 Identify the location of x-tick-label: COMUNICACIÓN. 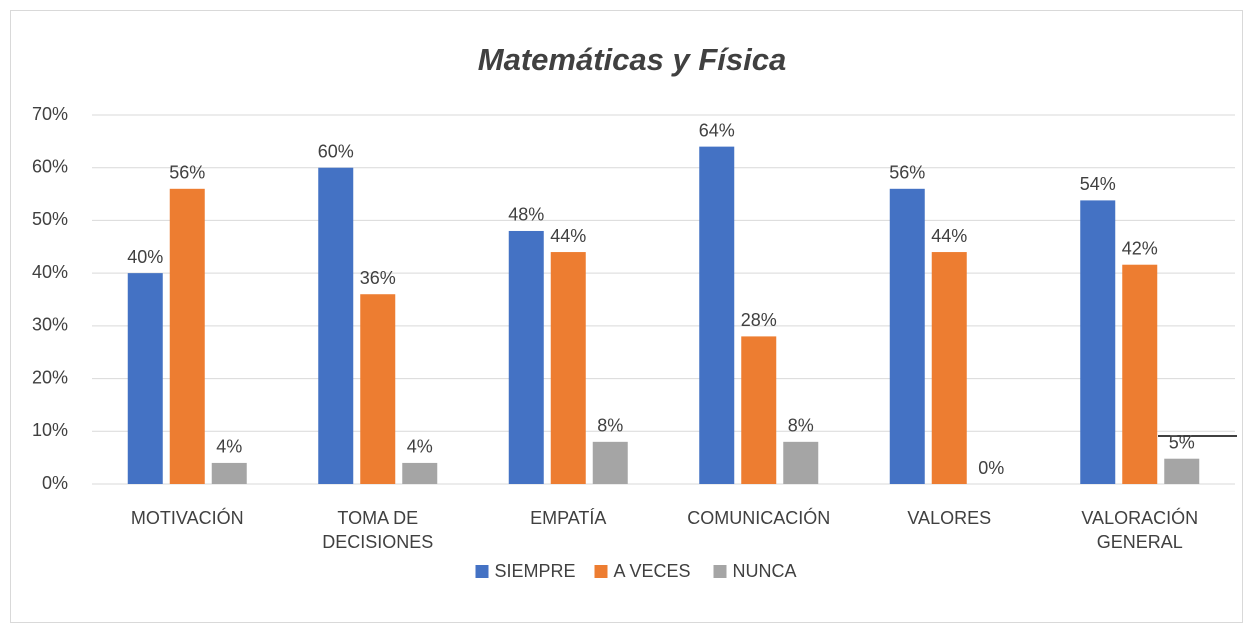
(759, 518).